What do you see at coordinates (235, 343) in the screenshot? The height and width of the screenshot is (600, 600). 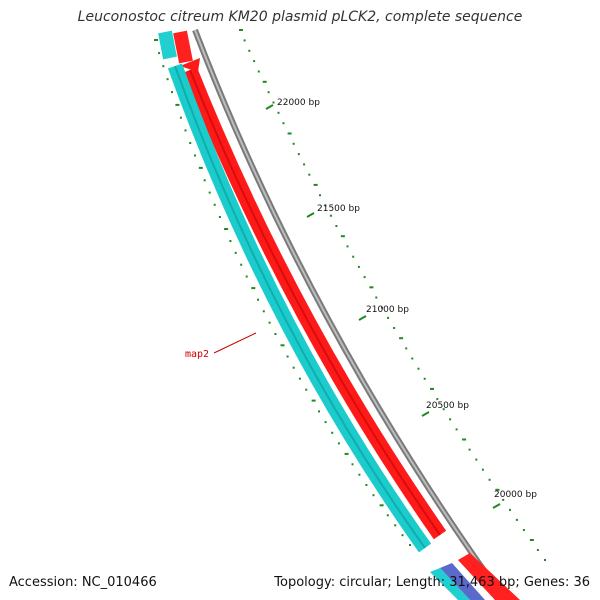 I see `gene-label-pointer` at bounding box center [235, 343].